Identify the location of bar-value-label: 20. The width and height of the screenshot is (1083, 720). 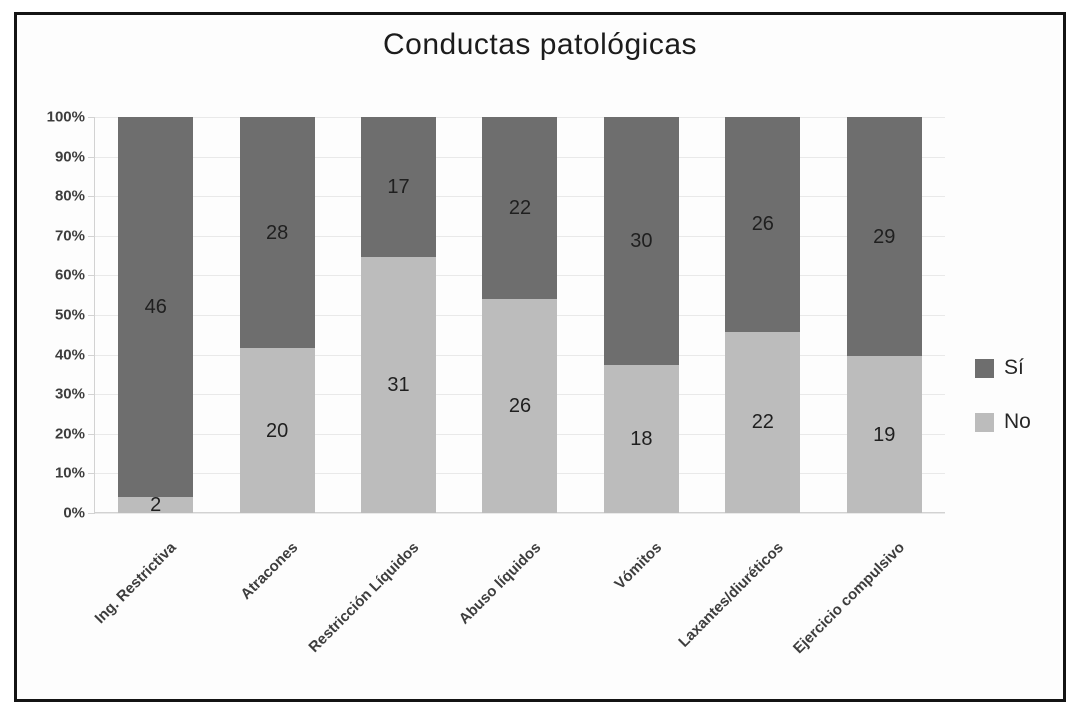
(277, 430).